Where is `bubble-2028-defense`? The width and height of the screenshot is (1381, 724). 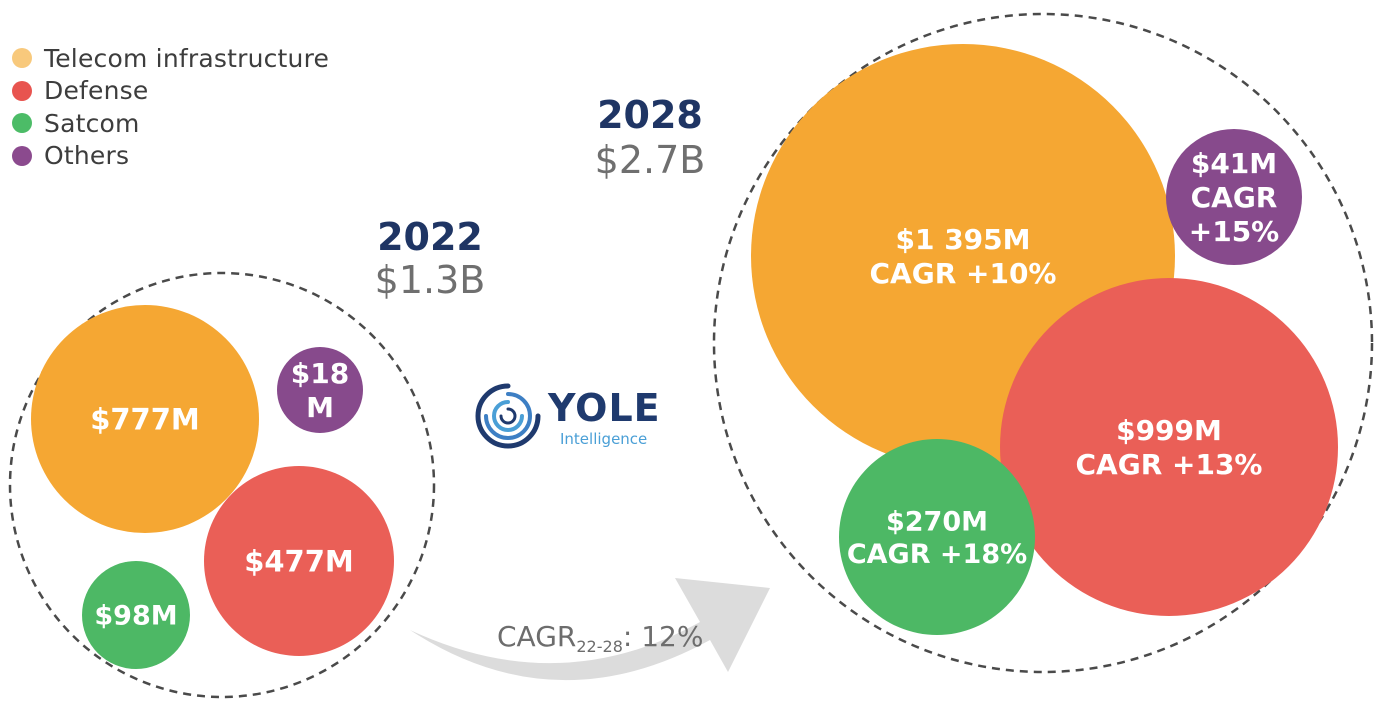
bubble-2028-defense is located at coordinates (1169, 447).